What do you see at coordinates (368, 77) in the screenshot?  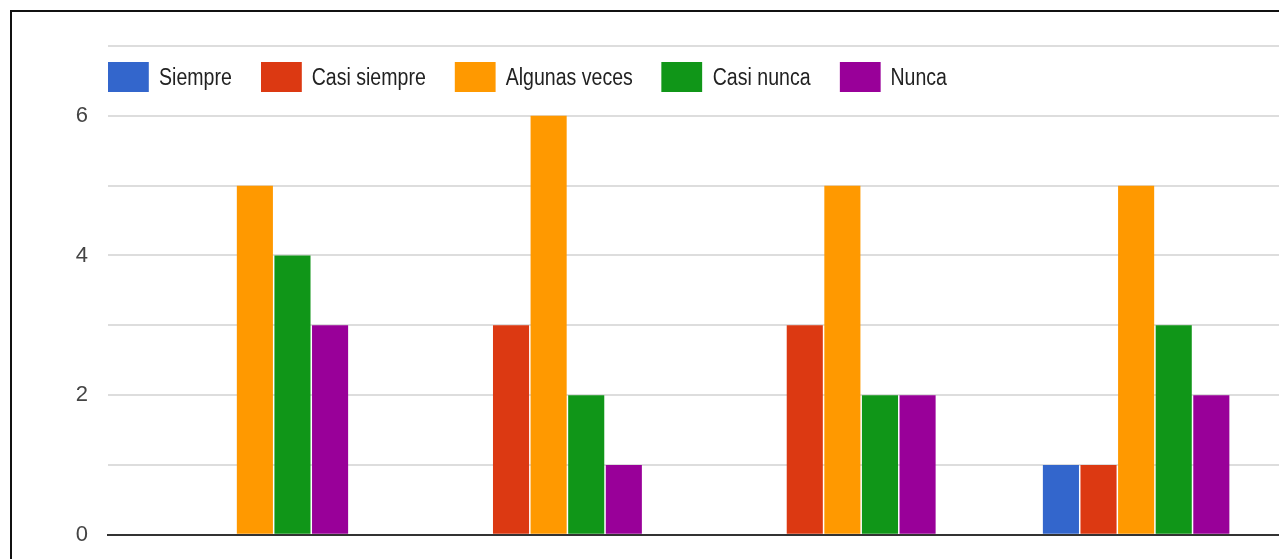 I see `legend-label: Casi siempre` at bounding box center [368, 77].